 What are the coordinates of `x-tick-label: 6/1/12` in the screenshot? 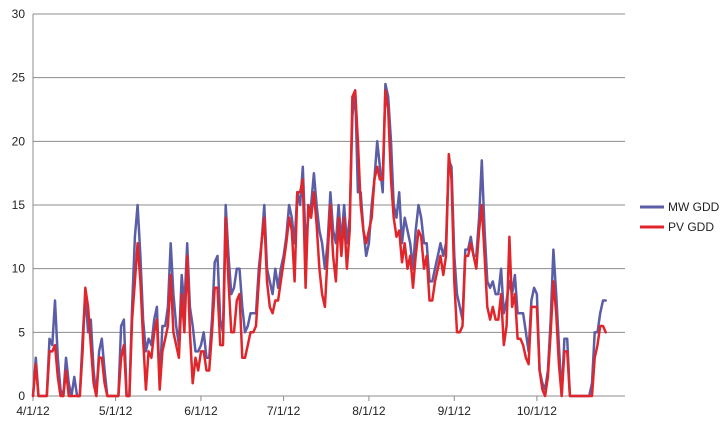 It's located at (201, 411).